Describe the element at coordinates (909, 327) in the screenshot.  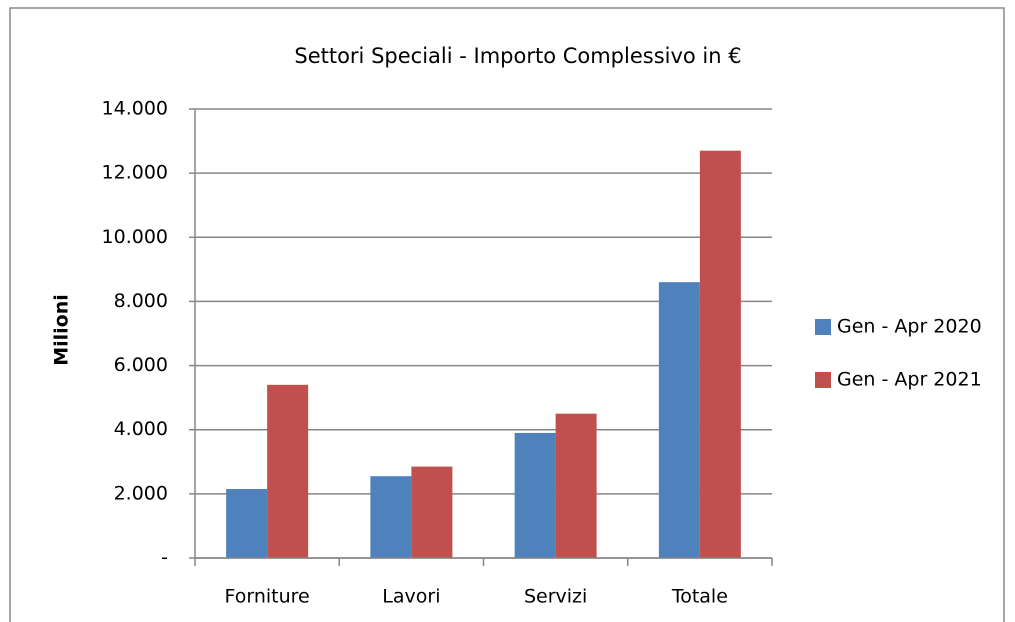
I see `legend-label: Gen - Apr 2020` at that location.